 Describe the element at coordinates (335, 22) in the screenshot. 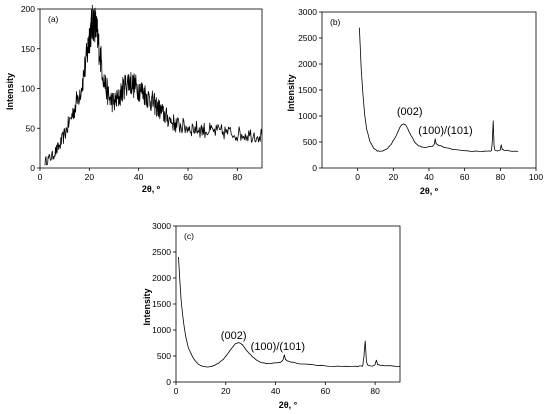

I see `panel-b-panel-label: (b)` at that location.